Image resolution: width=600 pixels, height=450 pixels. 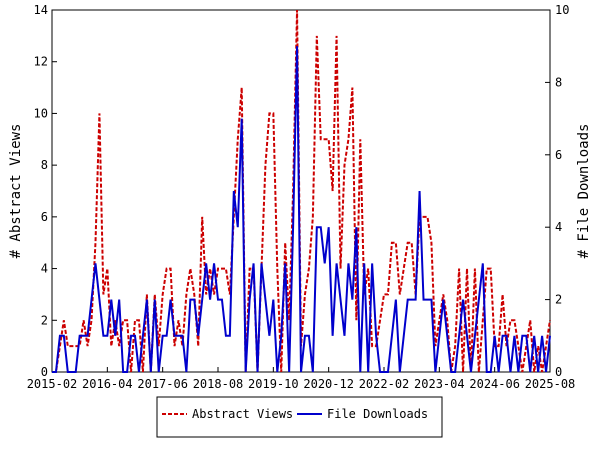 I want to click on legend-label: File Downloads, so click(x=377, y=414).